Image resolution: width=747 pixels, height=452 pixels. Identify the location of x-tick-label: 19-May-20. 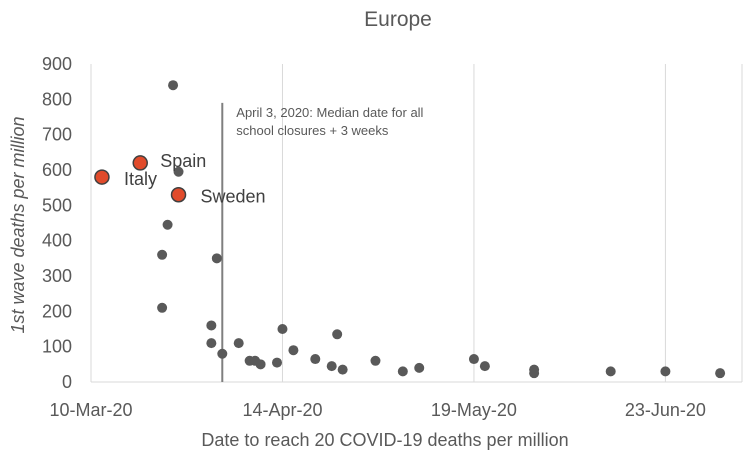
(474, 410).